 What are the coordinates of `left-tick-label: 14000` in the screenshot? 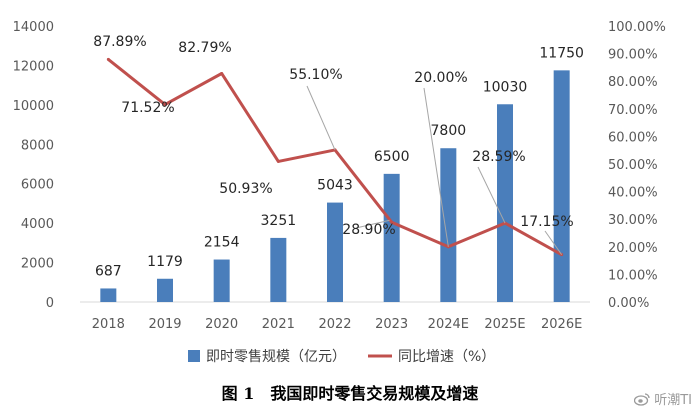 It's located at (33, 27).